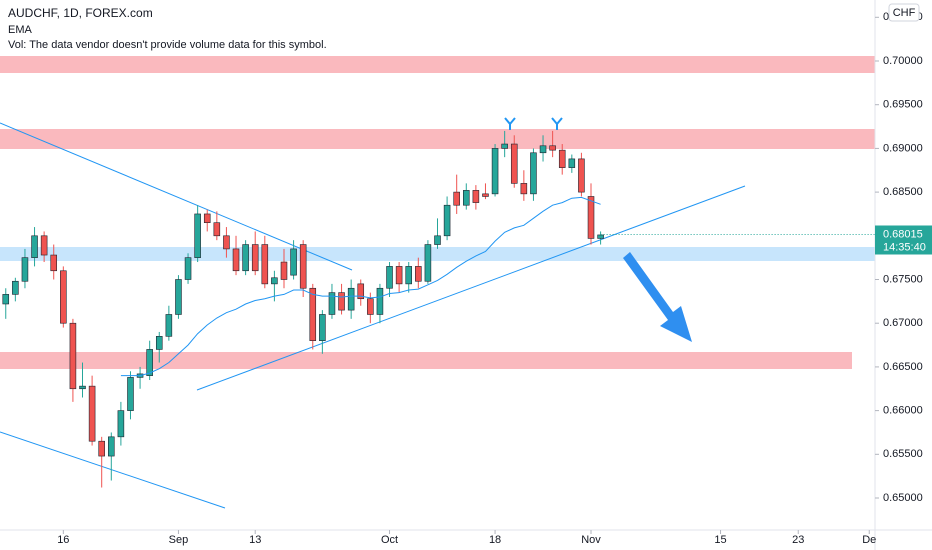  I want to click on y-tick-label: 0.70000, so click(903, 61).